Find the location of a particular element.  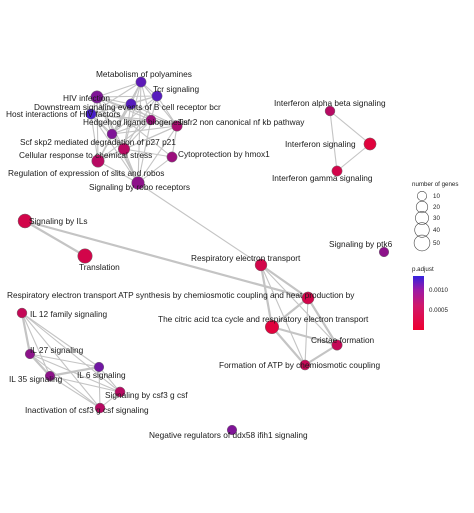

size-legend: number of genes 10 20 30 40 50 is located at coordinates (435, 216).